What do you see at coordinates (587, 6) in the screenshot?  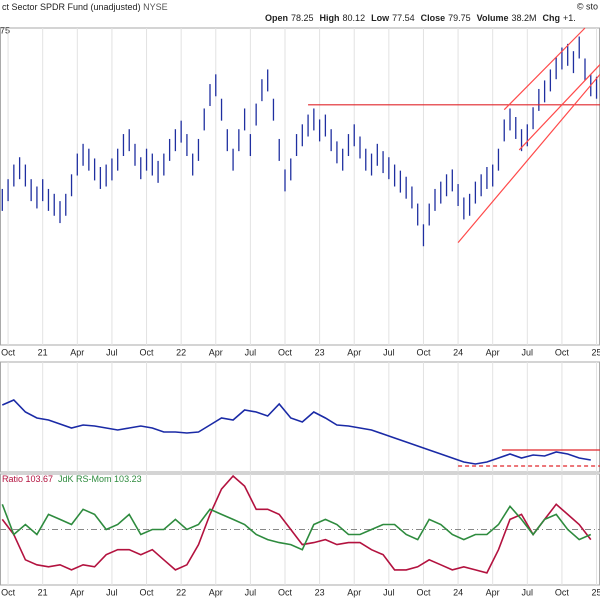 I see `watermark: © sto` at bounding box center [587, 6].